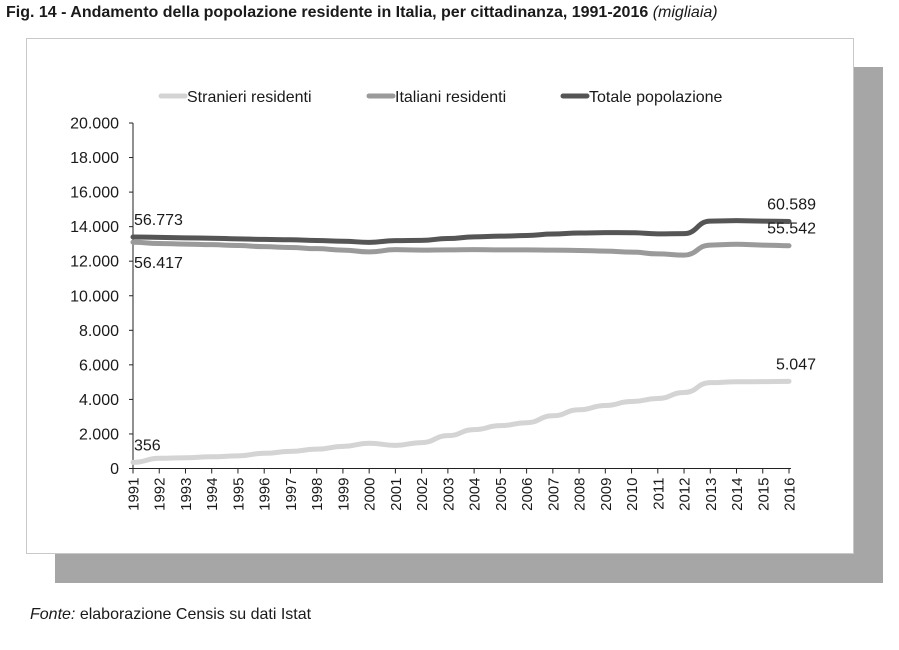 This screenshot has width=899, height=650. What do you see at coordinates (99, 434) in the screenshot?
I see `y-tick-label: 2.000` at bounding box center [99, 434].